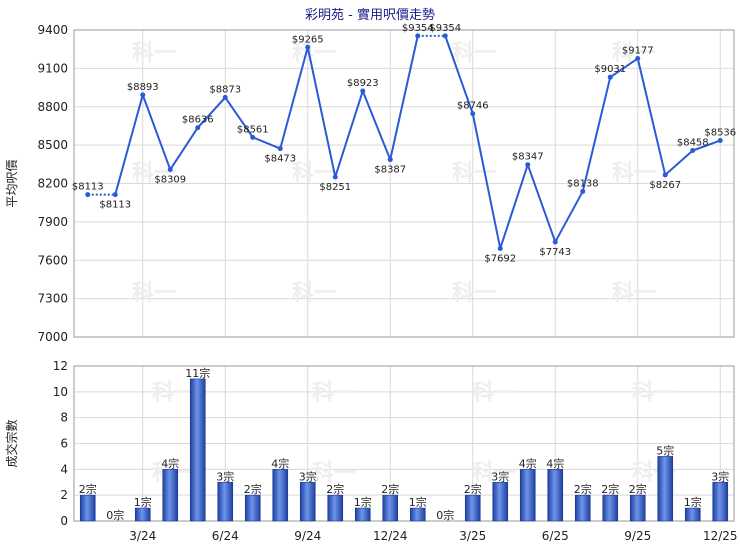 The image size is (740, 550). Describe the element at coordinates (52, 30) in the screenshot. I see `y-tick-label-top: 9400` at that location.